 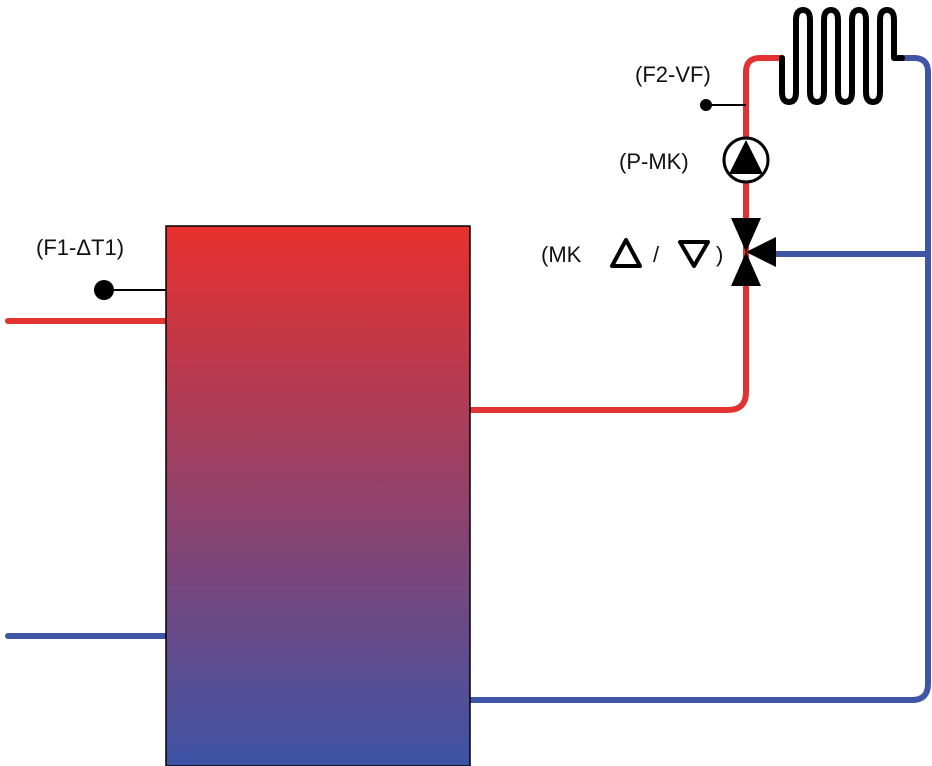 What do you see at coordinates (694, 254) in the screenshot?
I see `triangle-down-icon` at bounding box center [694, 254].